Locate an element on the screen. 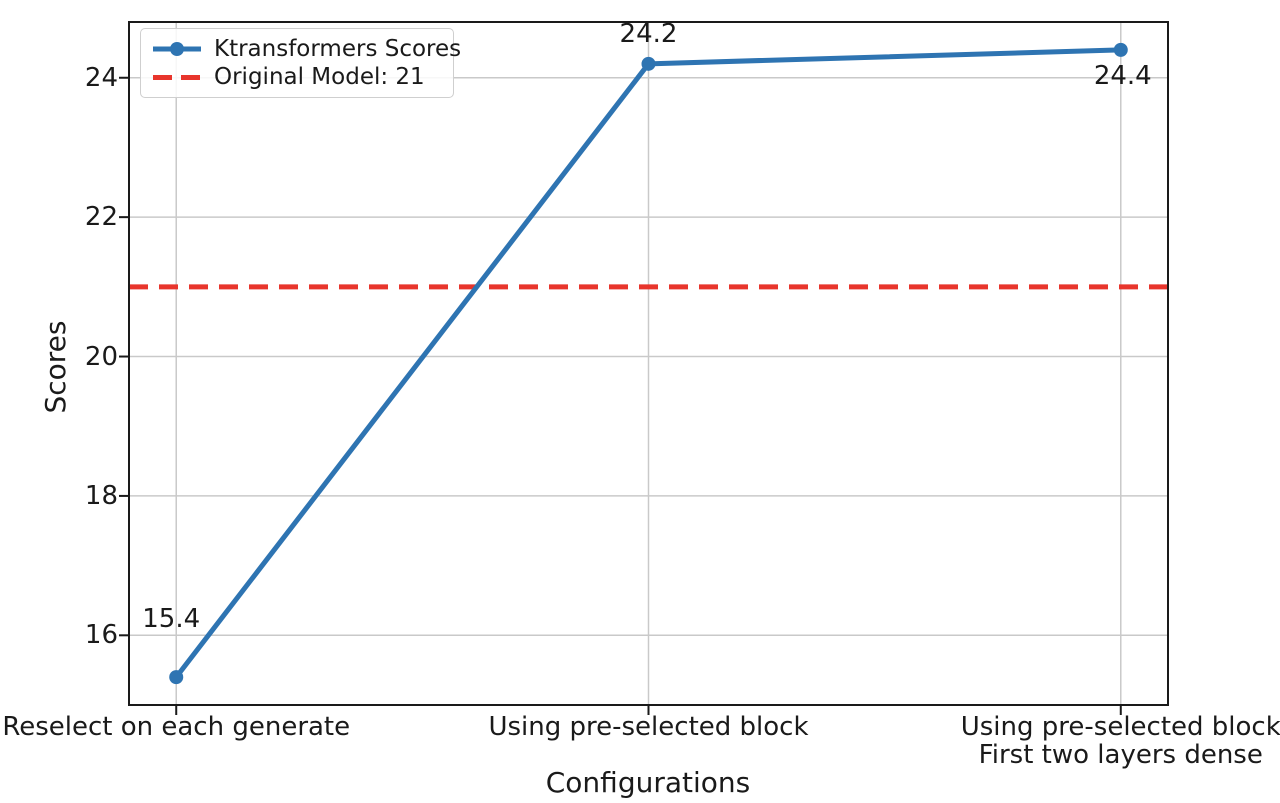  legend-line-marker-sample is located at coordinates (177, 49).